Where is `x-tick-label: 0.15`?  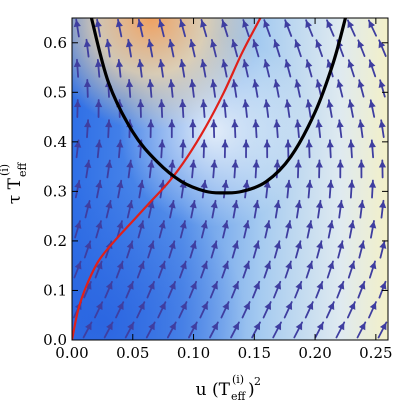
x-tick-label: 0.15 is located at coordinates (254, 353).